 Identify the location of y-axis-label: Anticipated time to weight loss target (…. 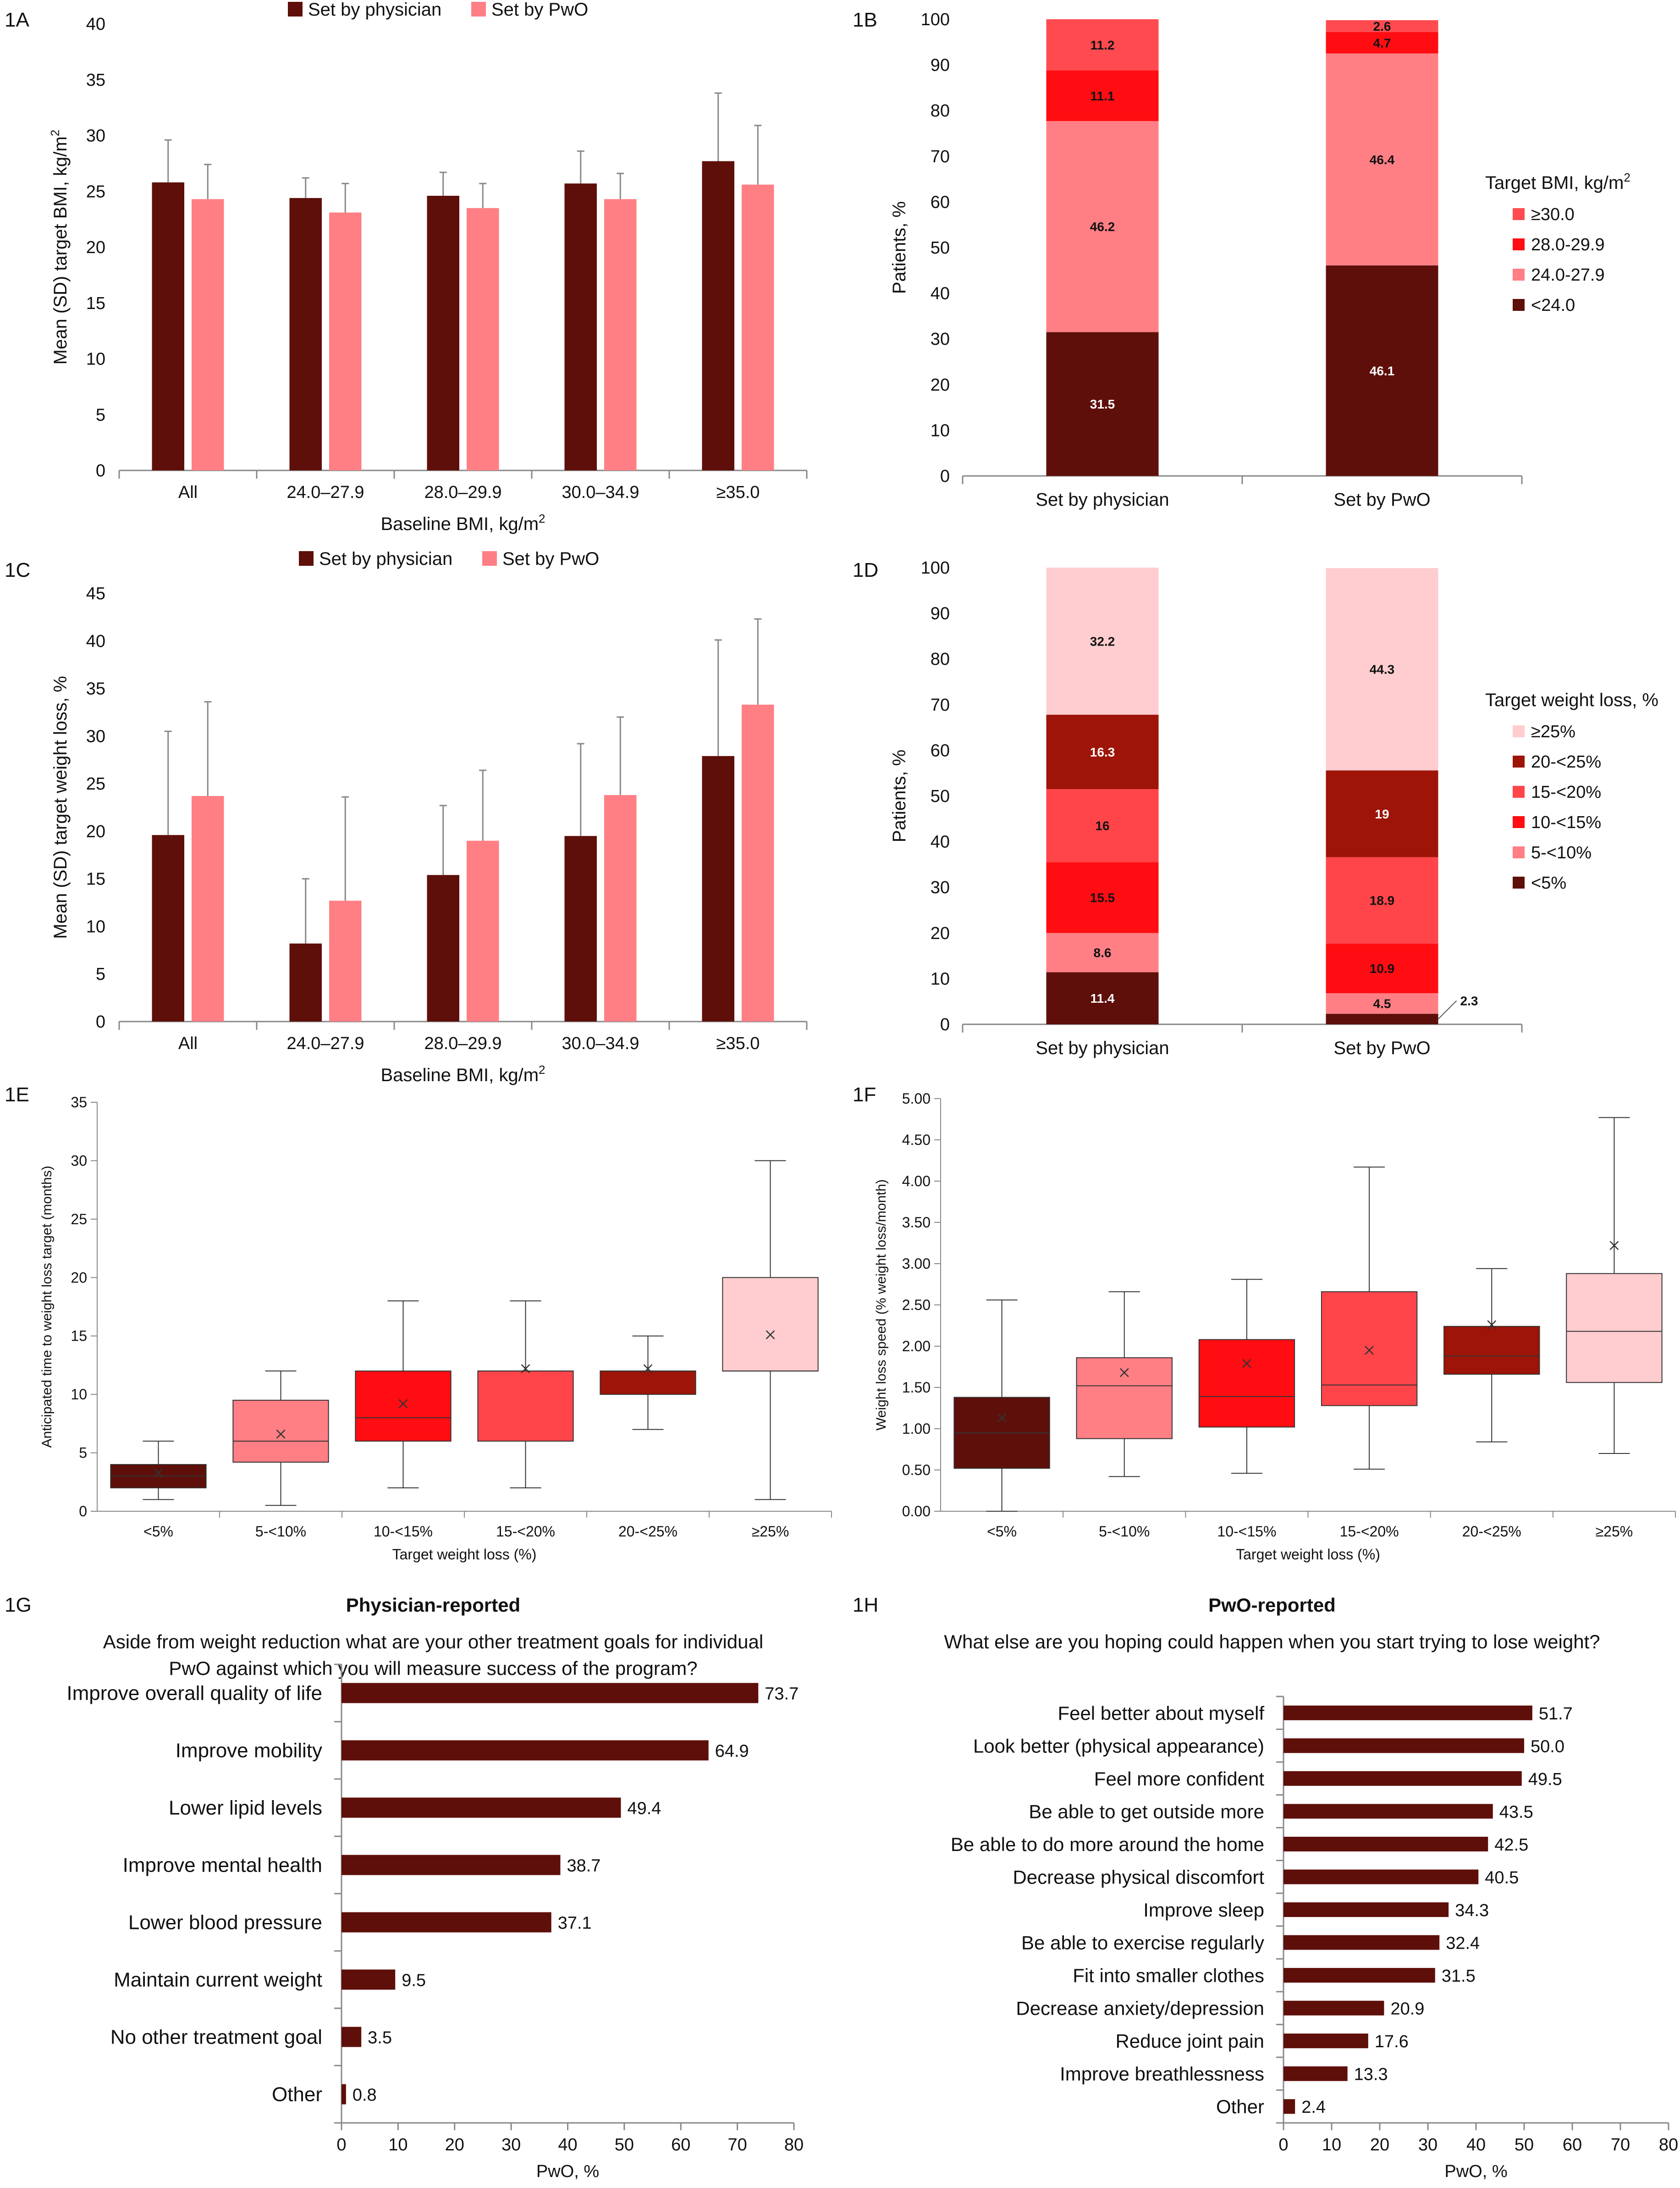
(47, 1307).